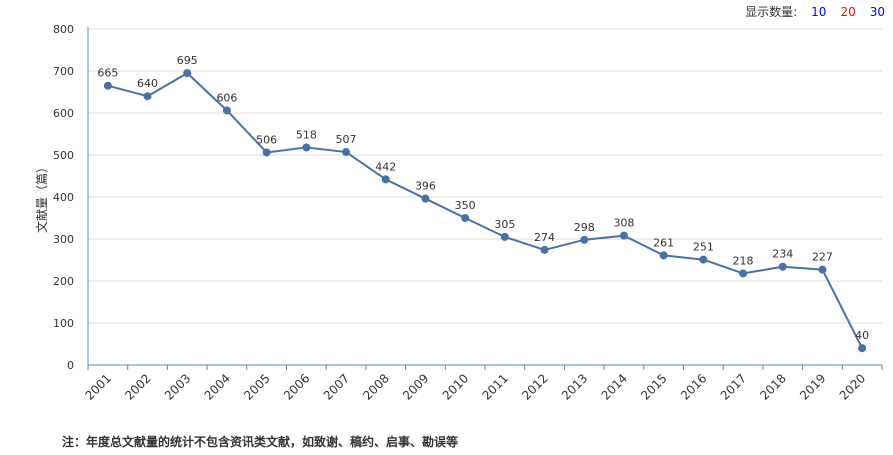  Describe the element at coordinates (819, 11) in the screenshot. I see `display-count-option-10: 10` at that location.